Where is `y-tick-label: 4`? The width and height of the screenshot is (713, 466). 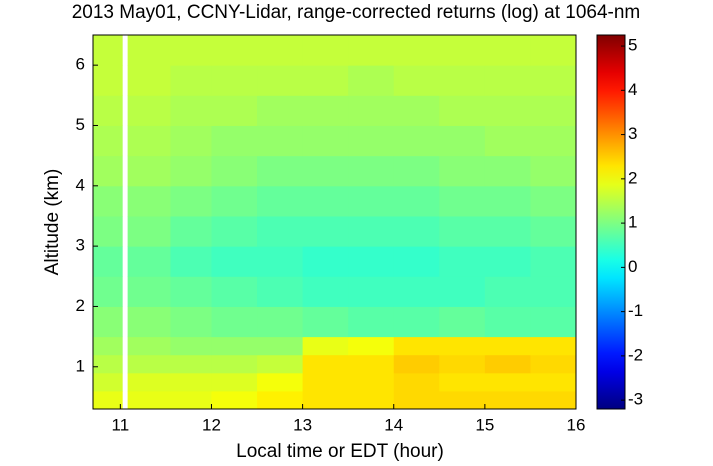 y-tick-label: 4 is located at coordinates (80, 184).